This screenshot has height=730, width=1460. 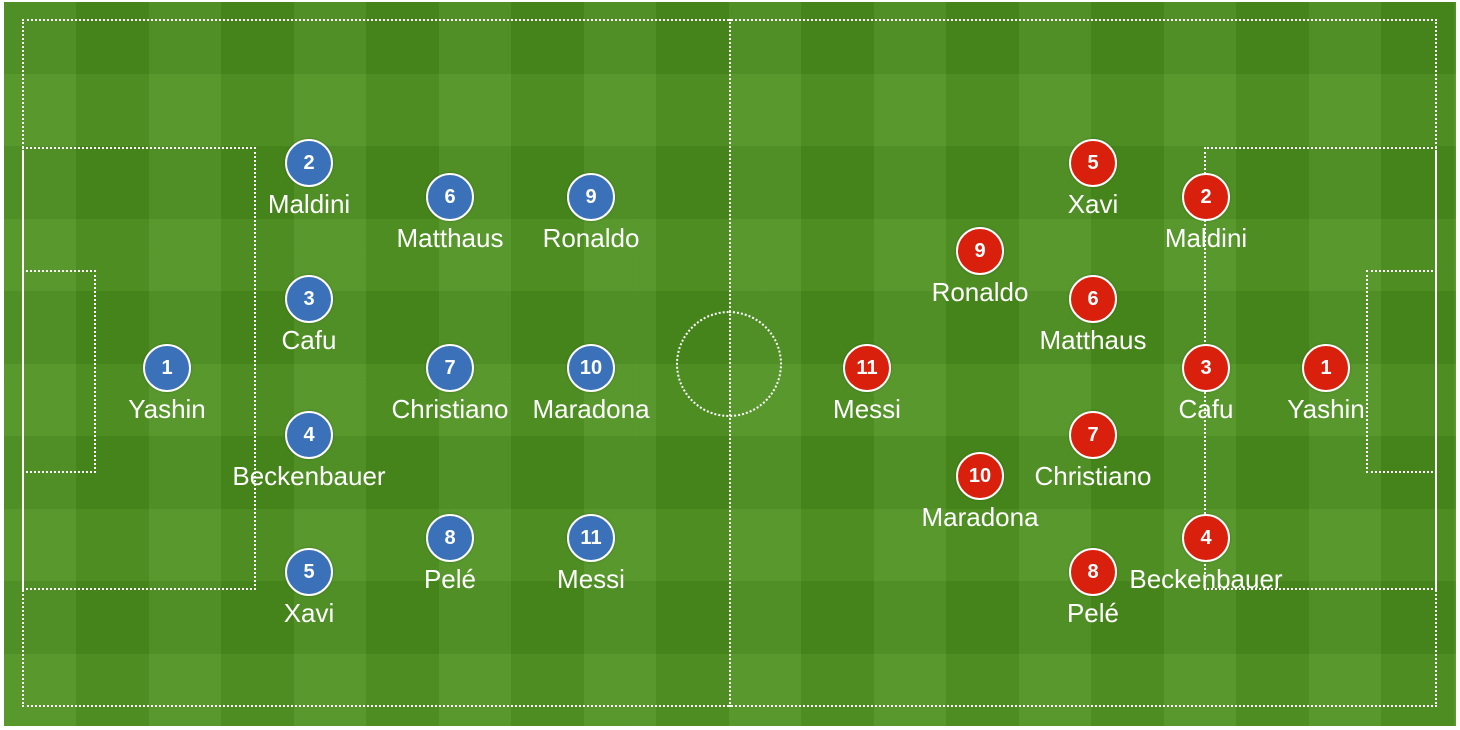 I want to click on center-circle, so click(x=729, y=364).